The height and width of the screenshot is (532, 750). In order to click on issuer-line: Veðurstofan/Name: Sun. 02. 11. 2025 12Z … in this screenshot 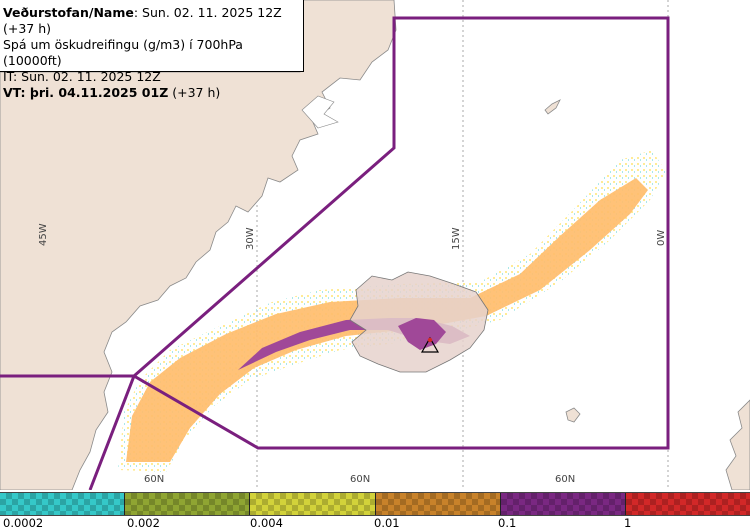, I will do `click(153, 21)`.